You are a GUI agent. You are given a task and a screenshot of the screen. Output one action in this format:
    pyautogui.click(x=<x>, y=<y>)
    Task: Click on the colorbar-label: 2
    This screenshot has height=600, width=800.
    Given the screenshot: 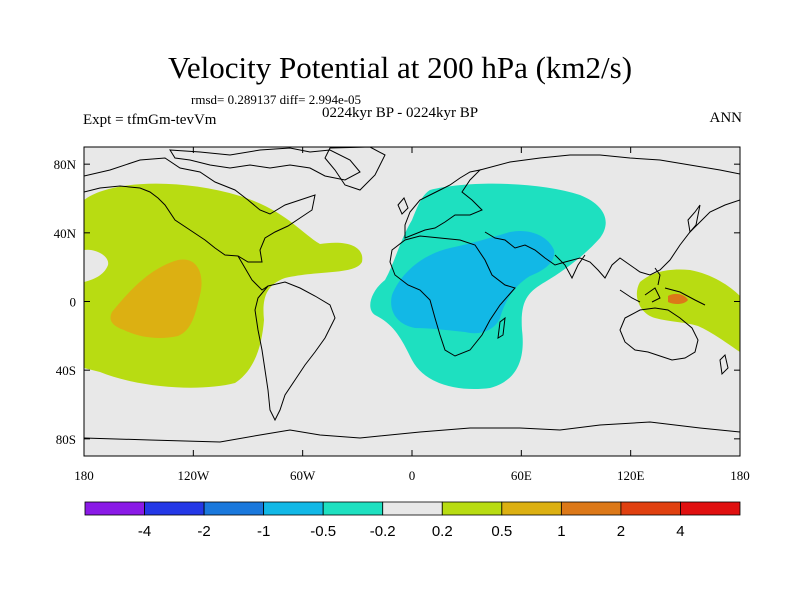 What is the action you would take?
    pyautogui.click(x=621, y=531)
    